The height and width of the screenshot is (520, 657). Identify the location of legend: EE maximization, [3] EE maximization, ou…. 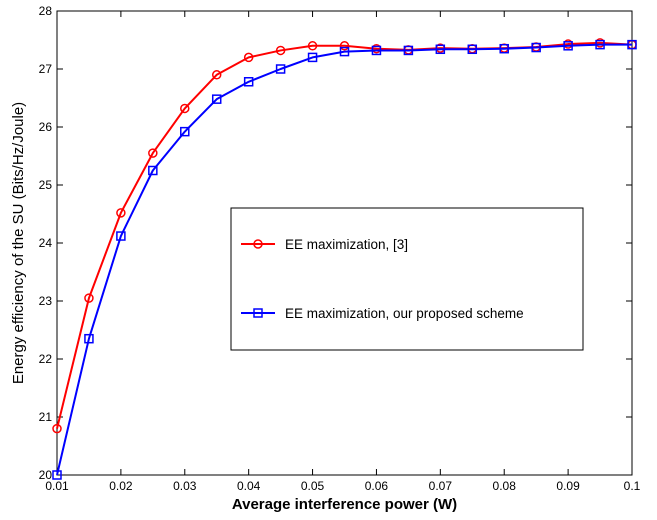
(407, 279).